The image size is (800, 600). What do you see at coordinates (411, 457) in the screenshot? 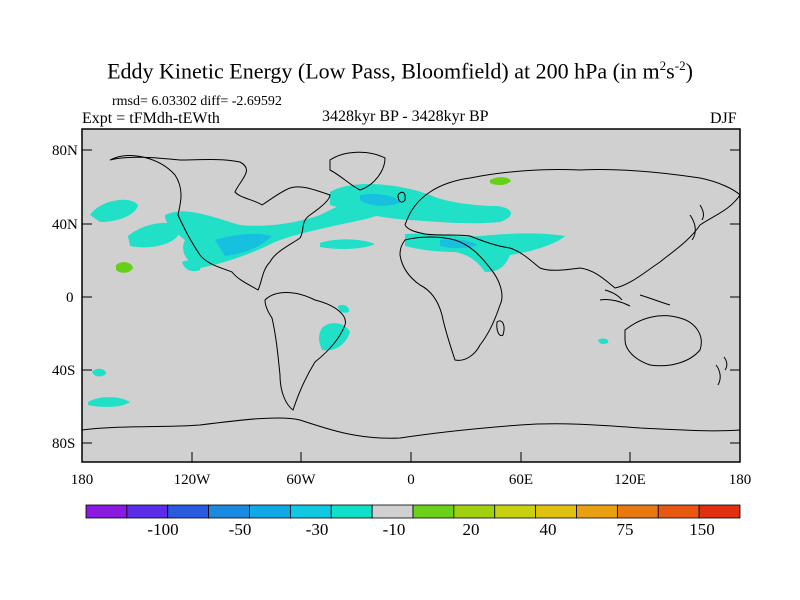
I see `longitude-axis` at bounding box center [411, 457].